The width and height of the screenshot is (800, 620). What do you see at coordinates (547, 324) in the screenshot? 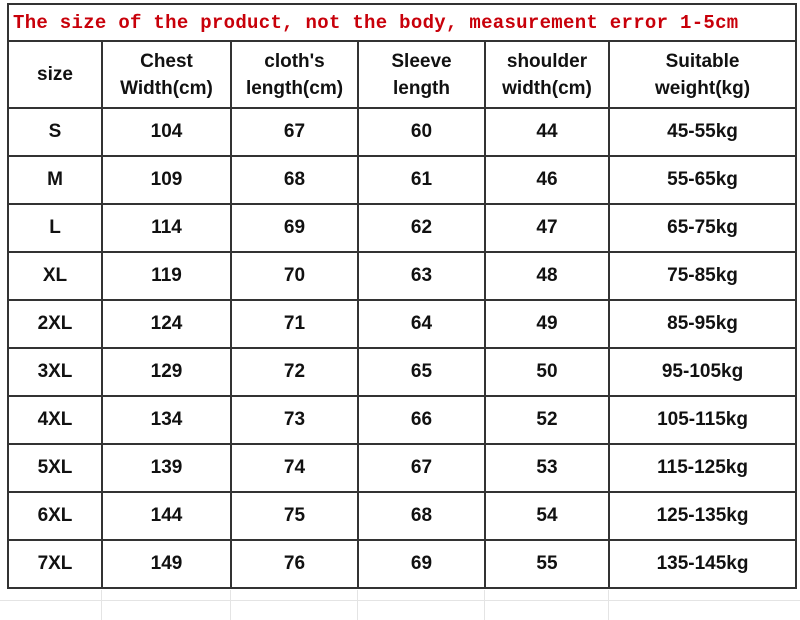
I see `cell-shoulder-width: 49` at bounding box center [547, 324].